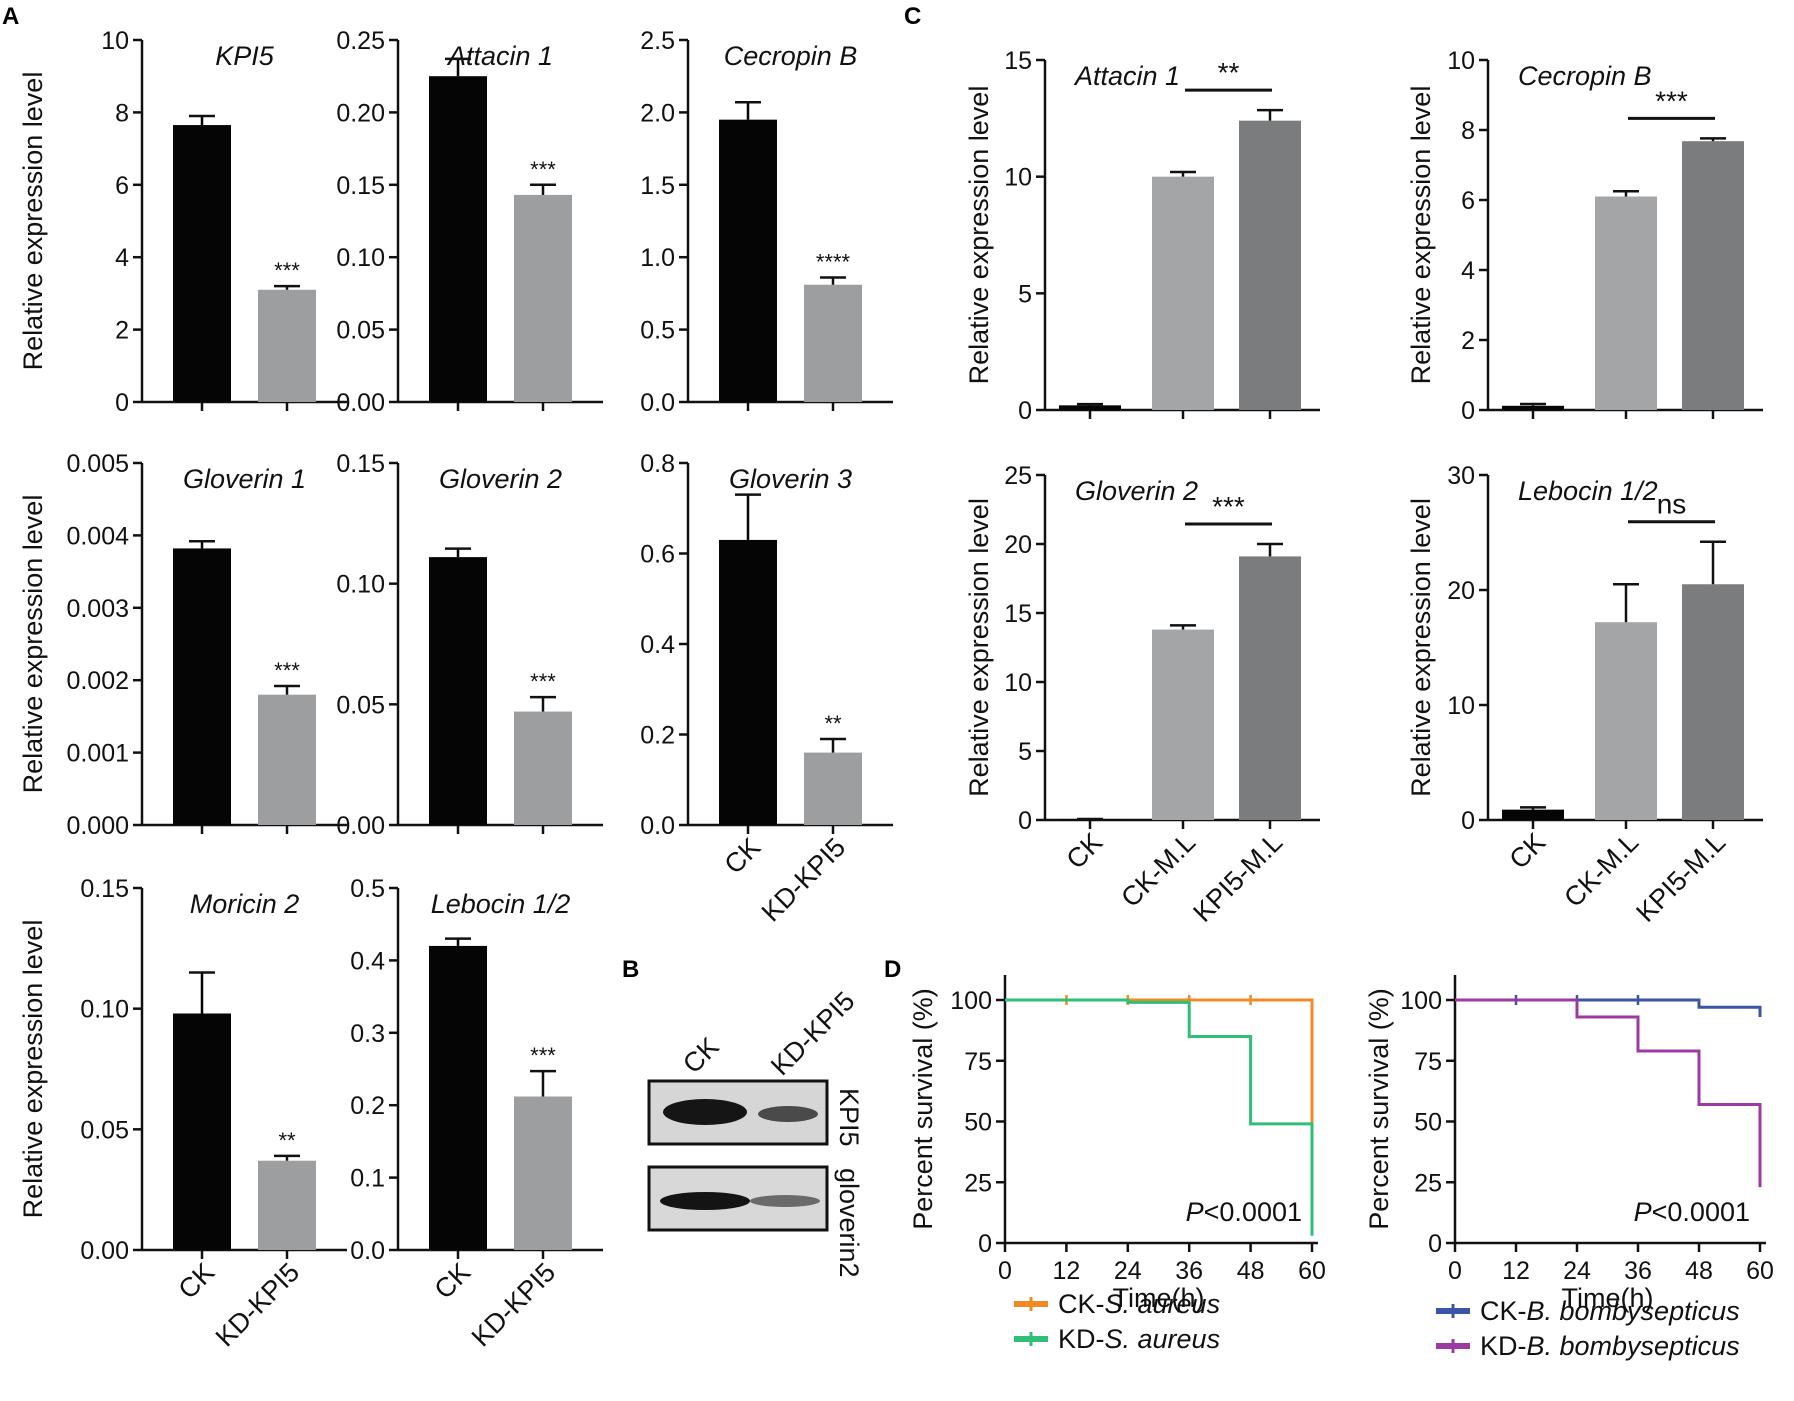  Describe the element at coordinates (1195, 1212) in the screenshot. I see `p-value-symbol: P` at that location.